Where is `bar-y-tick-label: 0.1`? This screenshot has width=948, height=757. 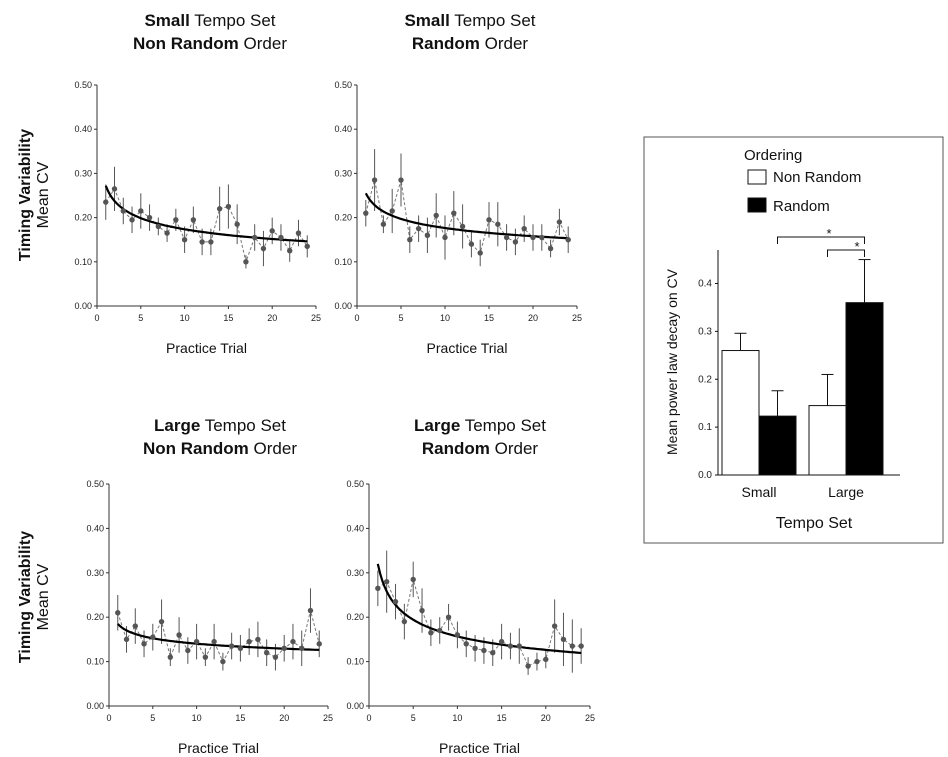
bar-y-tick-label: 0.1 is located at coordinates (705, 427).